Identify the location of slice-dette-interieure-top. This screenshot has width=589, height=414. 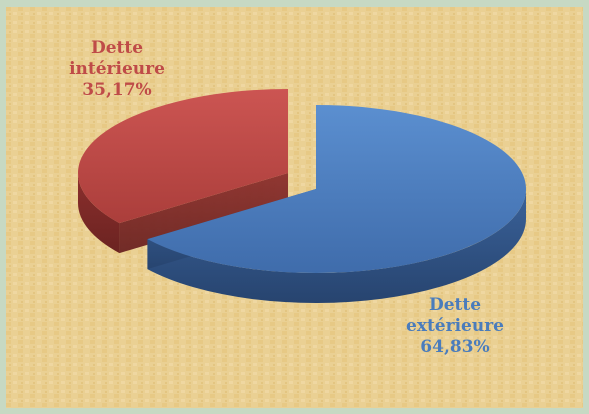
(182, 156).